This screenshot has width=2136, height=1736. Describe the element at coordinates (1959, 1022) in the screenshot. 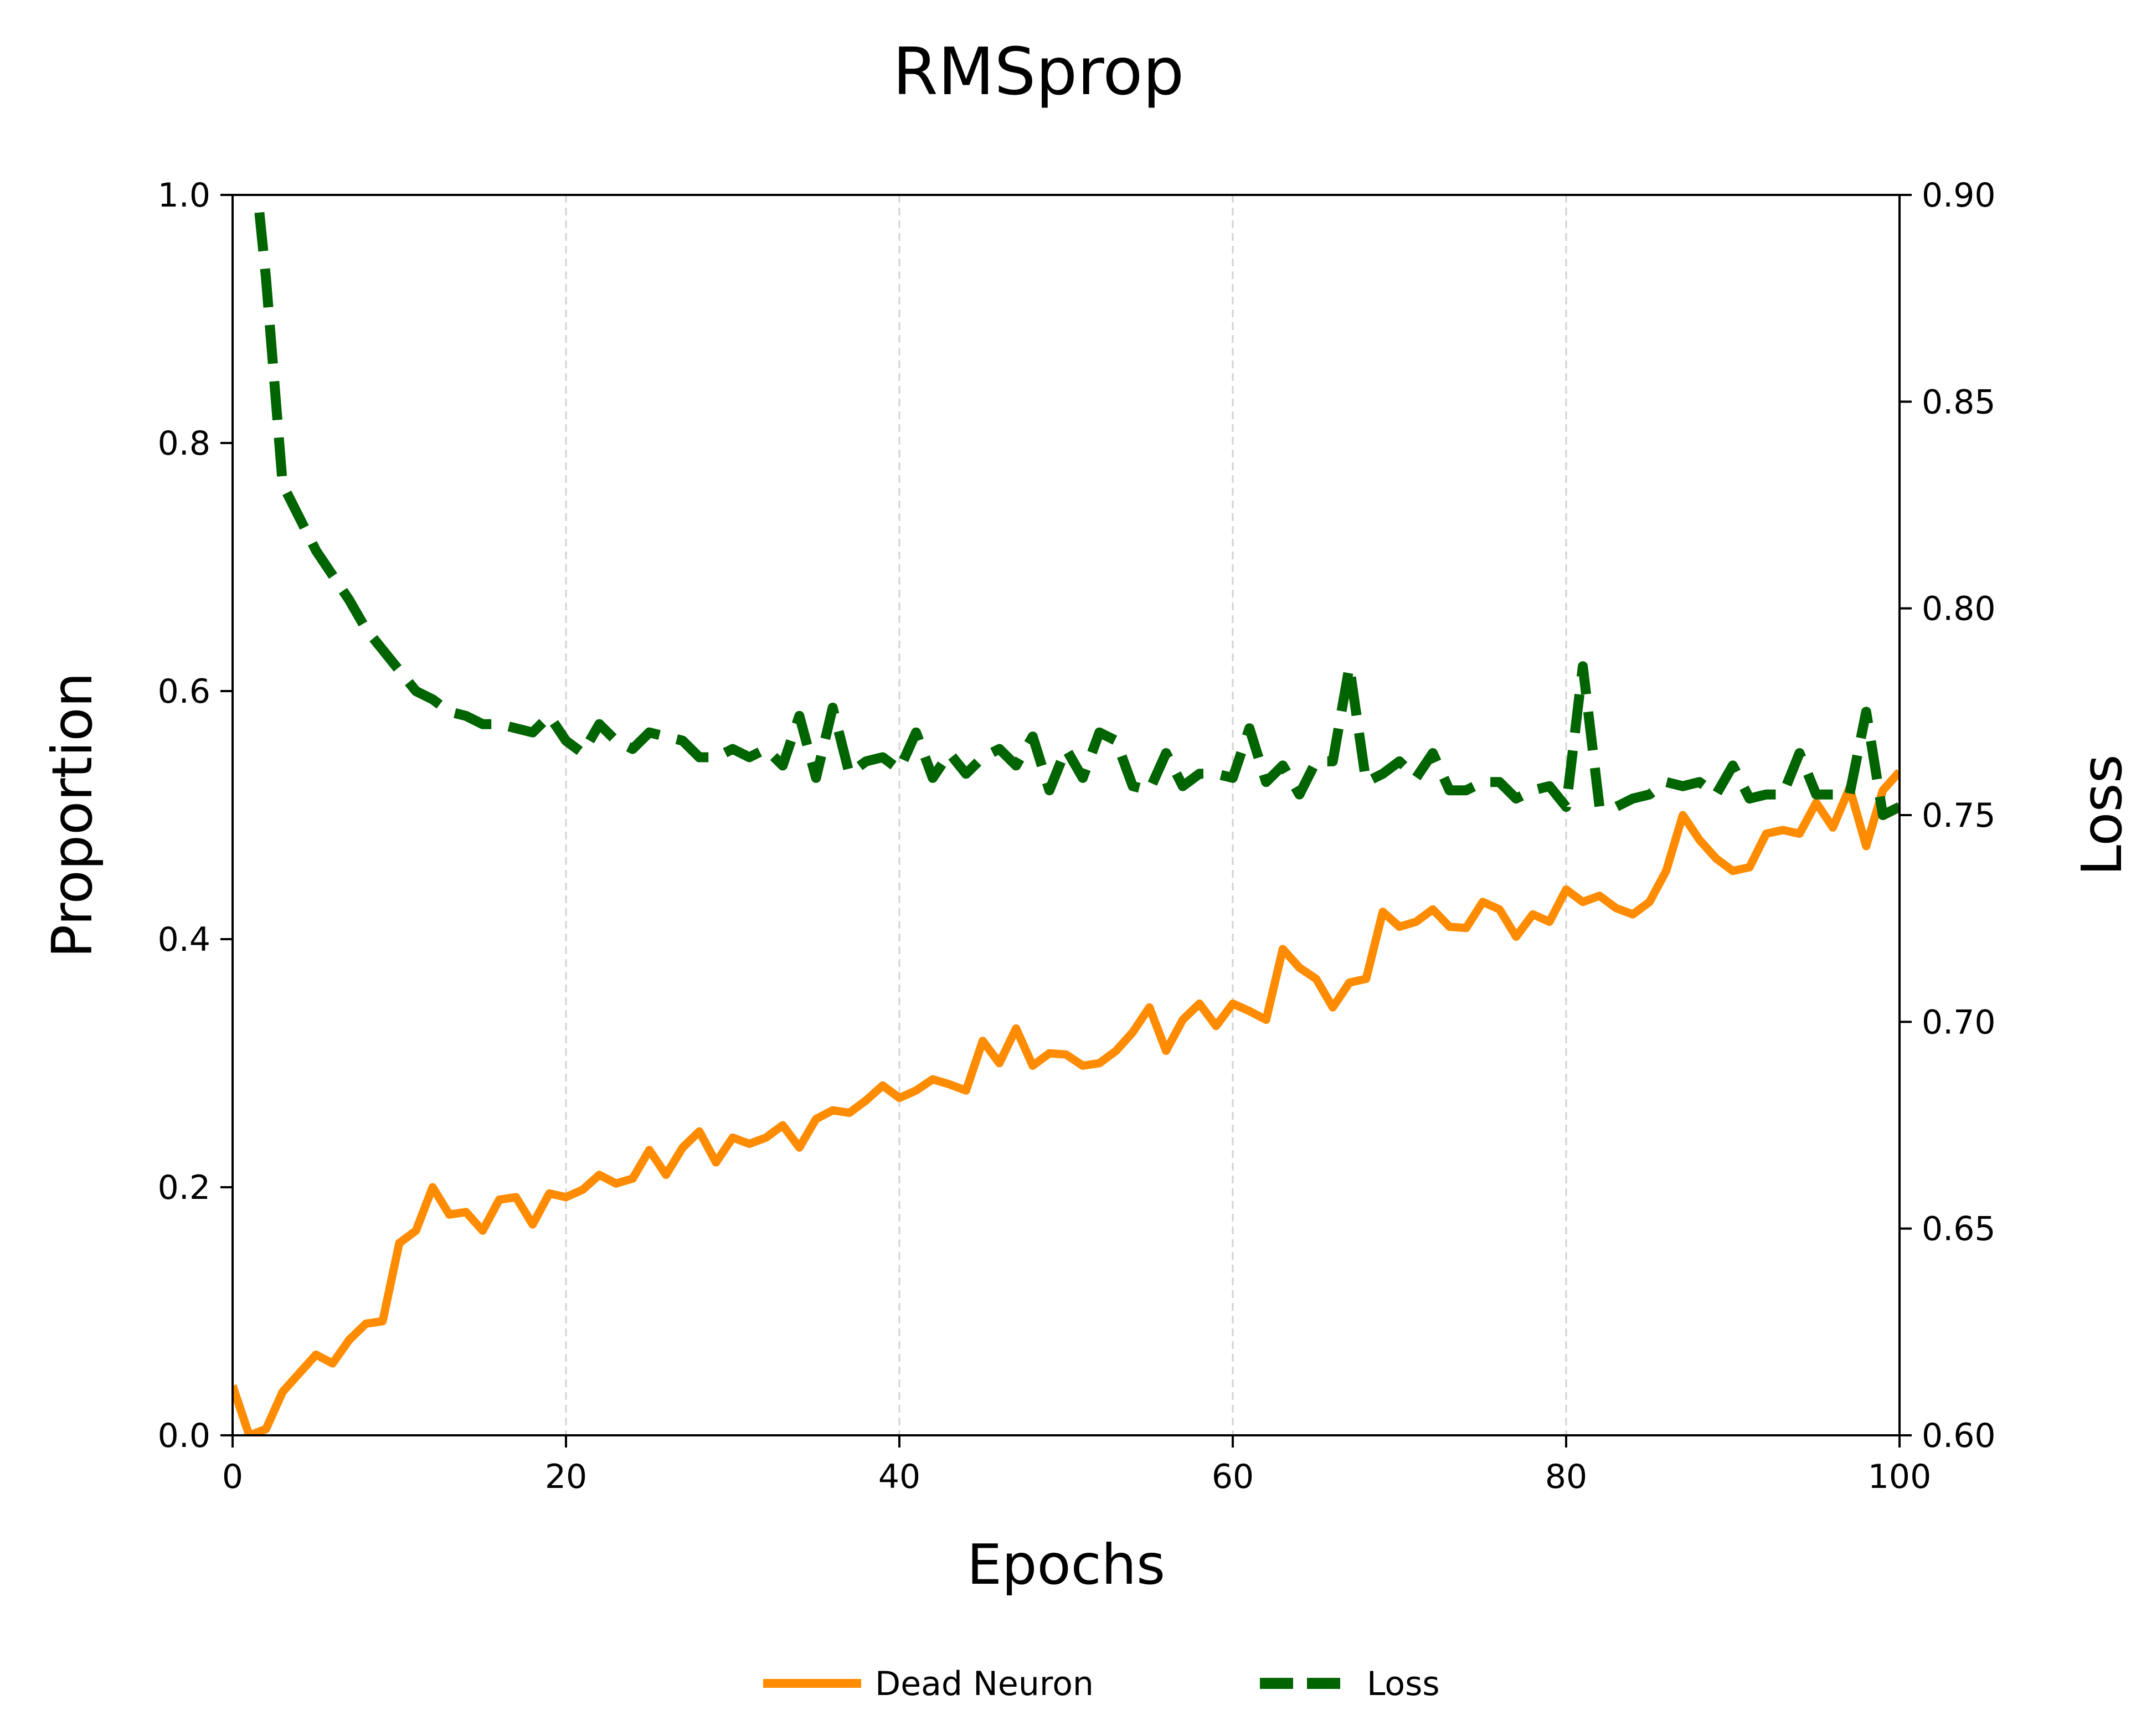

I see `y-right-tick-label-2: 0.70` at that location.